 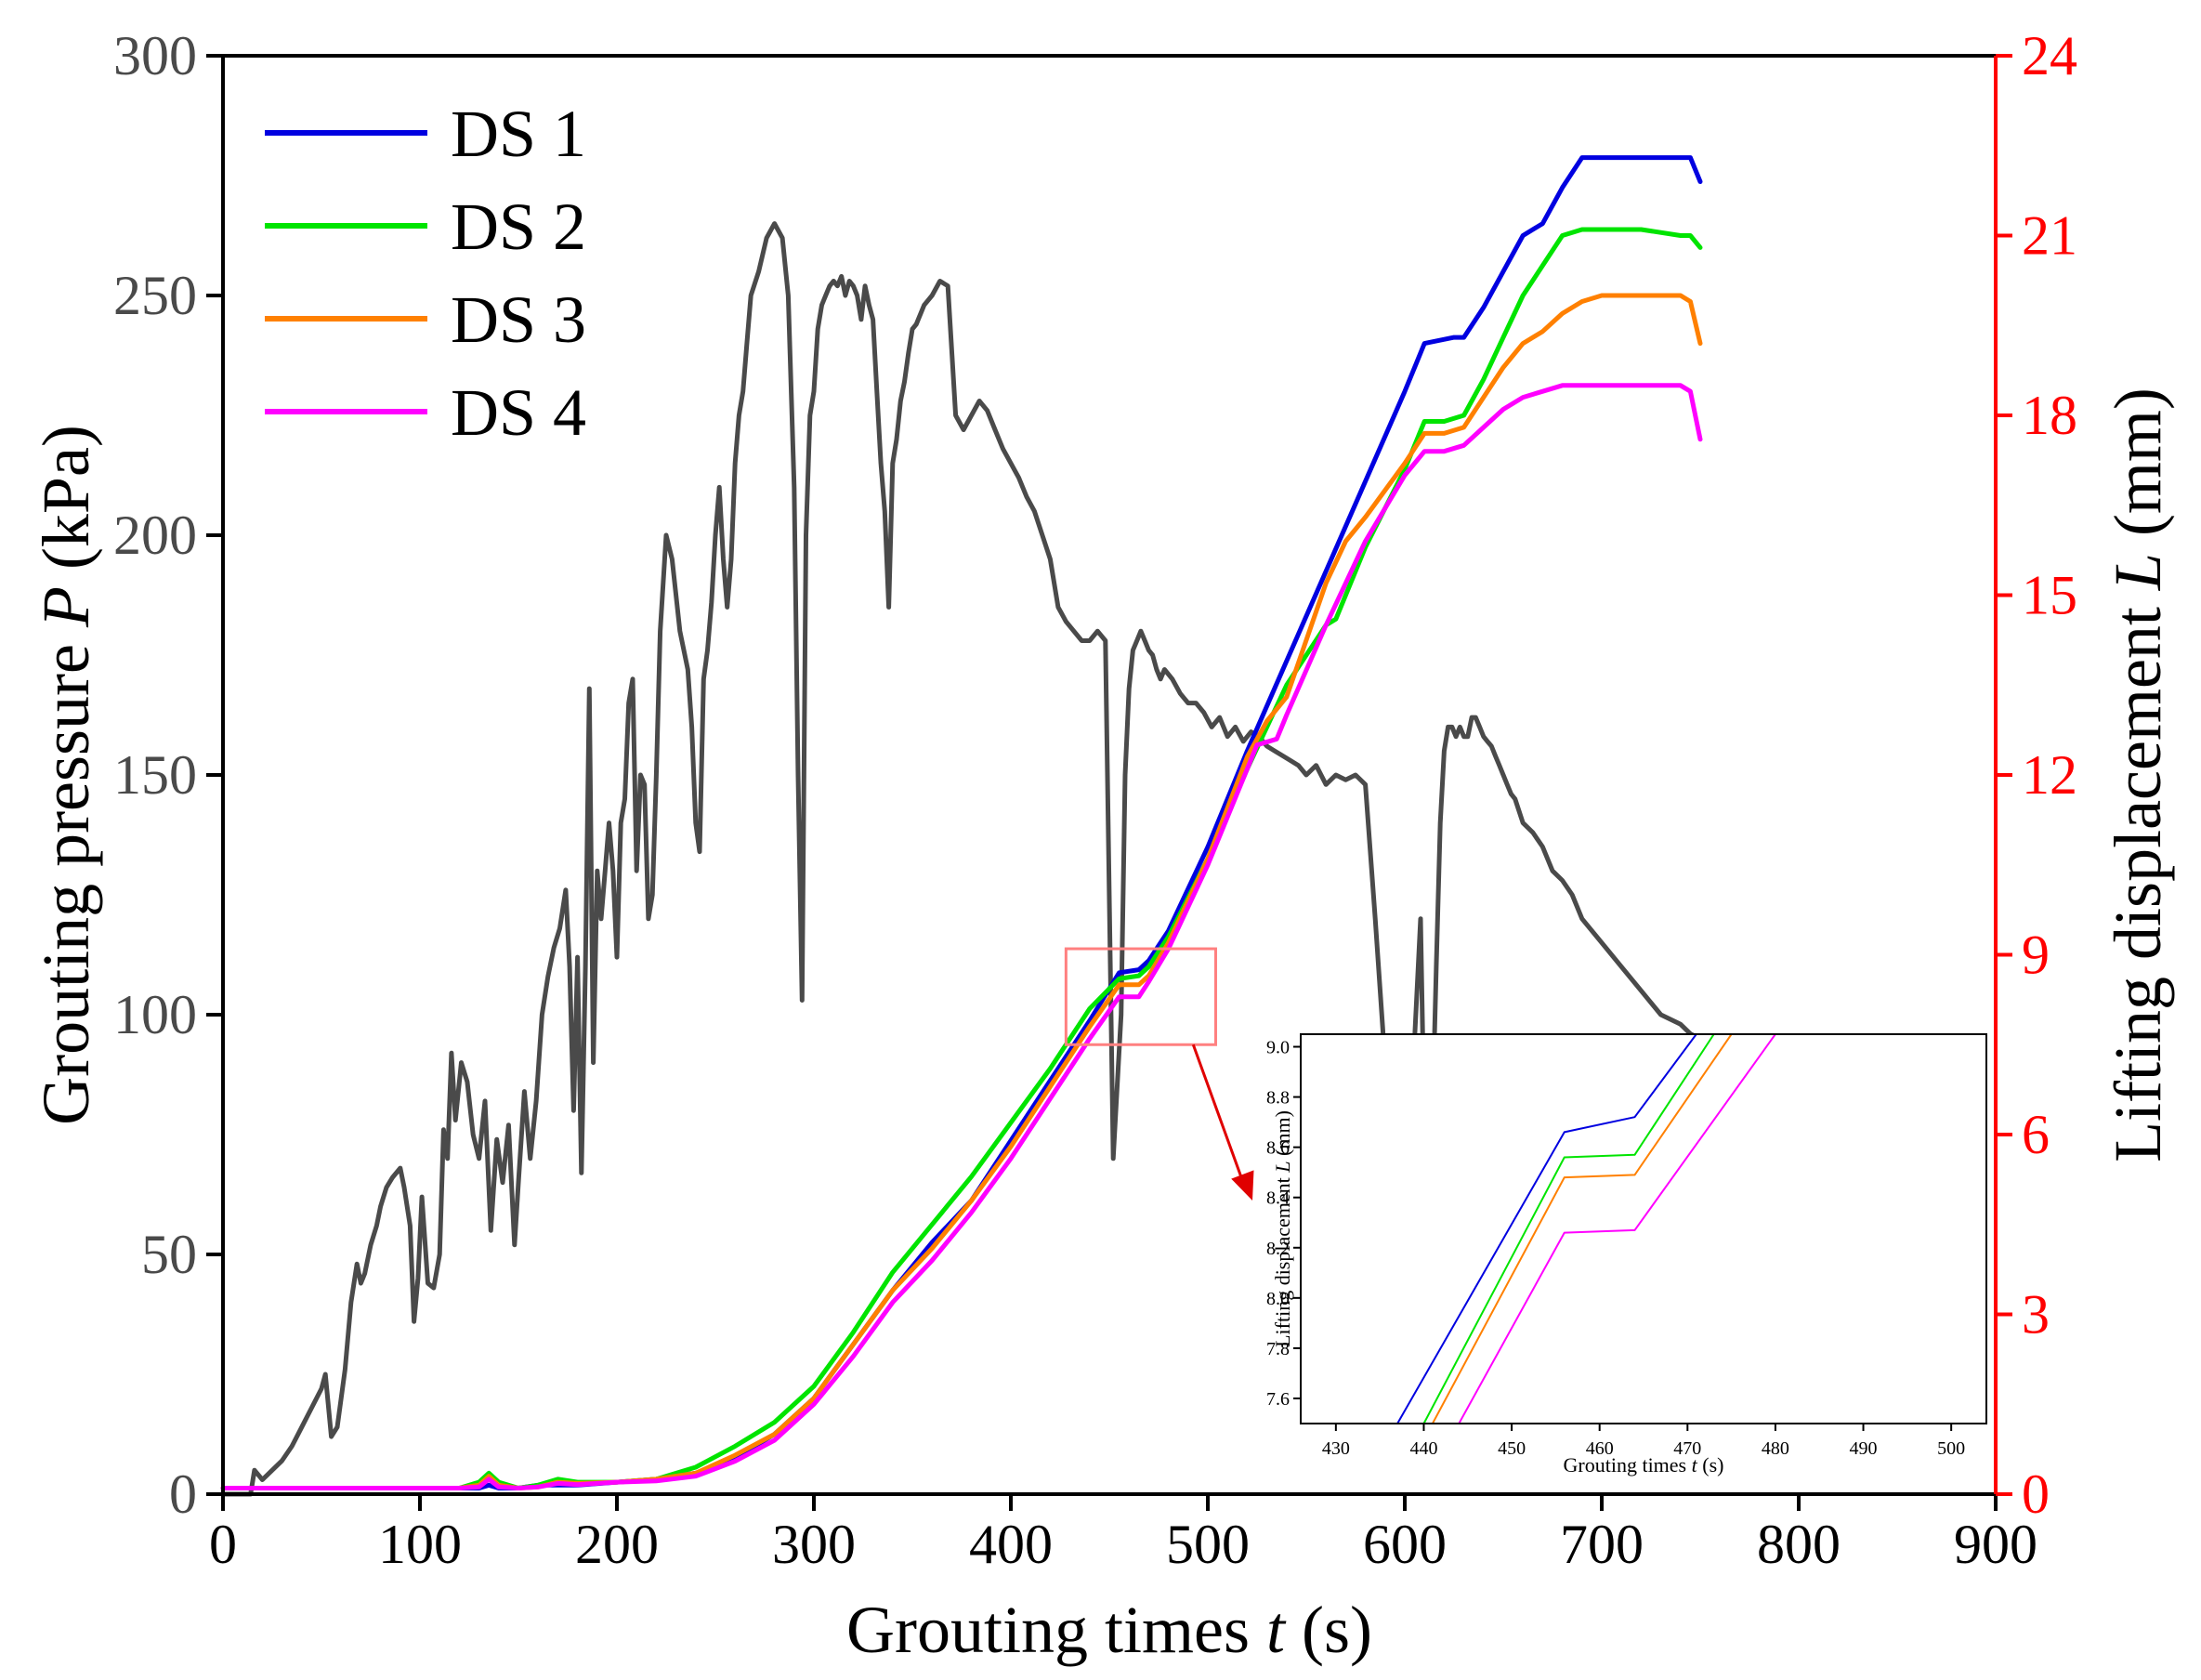 I want to click on inset-x-axis-title: Grouting times t (s), so click(x=1644, y=1465).